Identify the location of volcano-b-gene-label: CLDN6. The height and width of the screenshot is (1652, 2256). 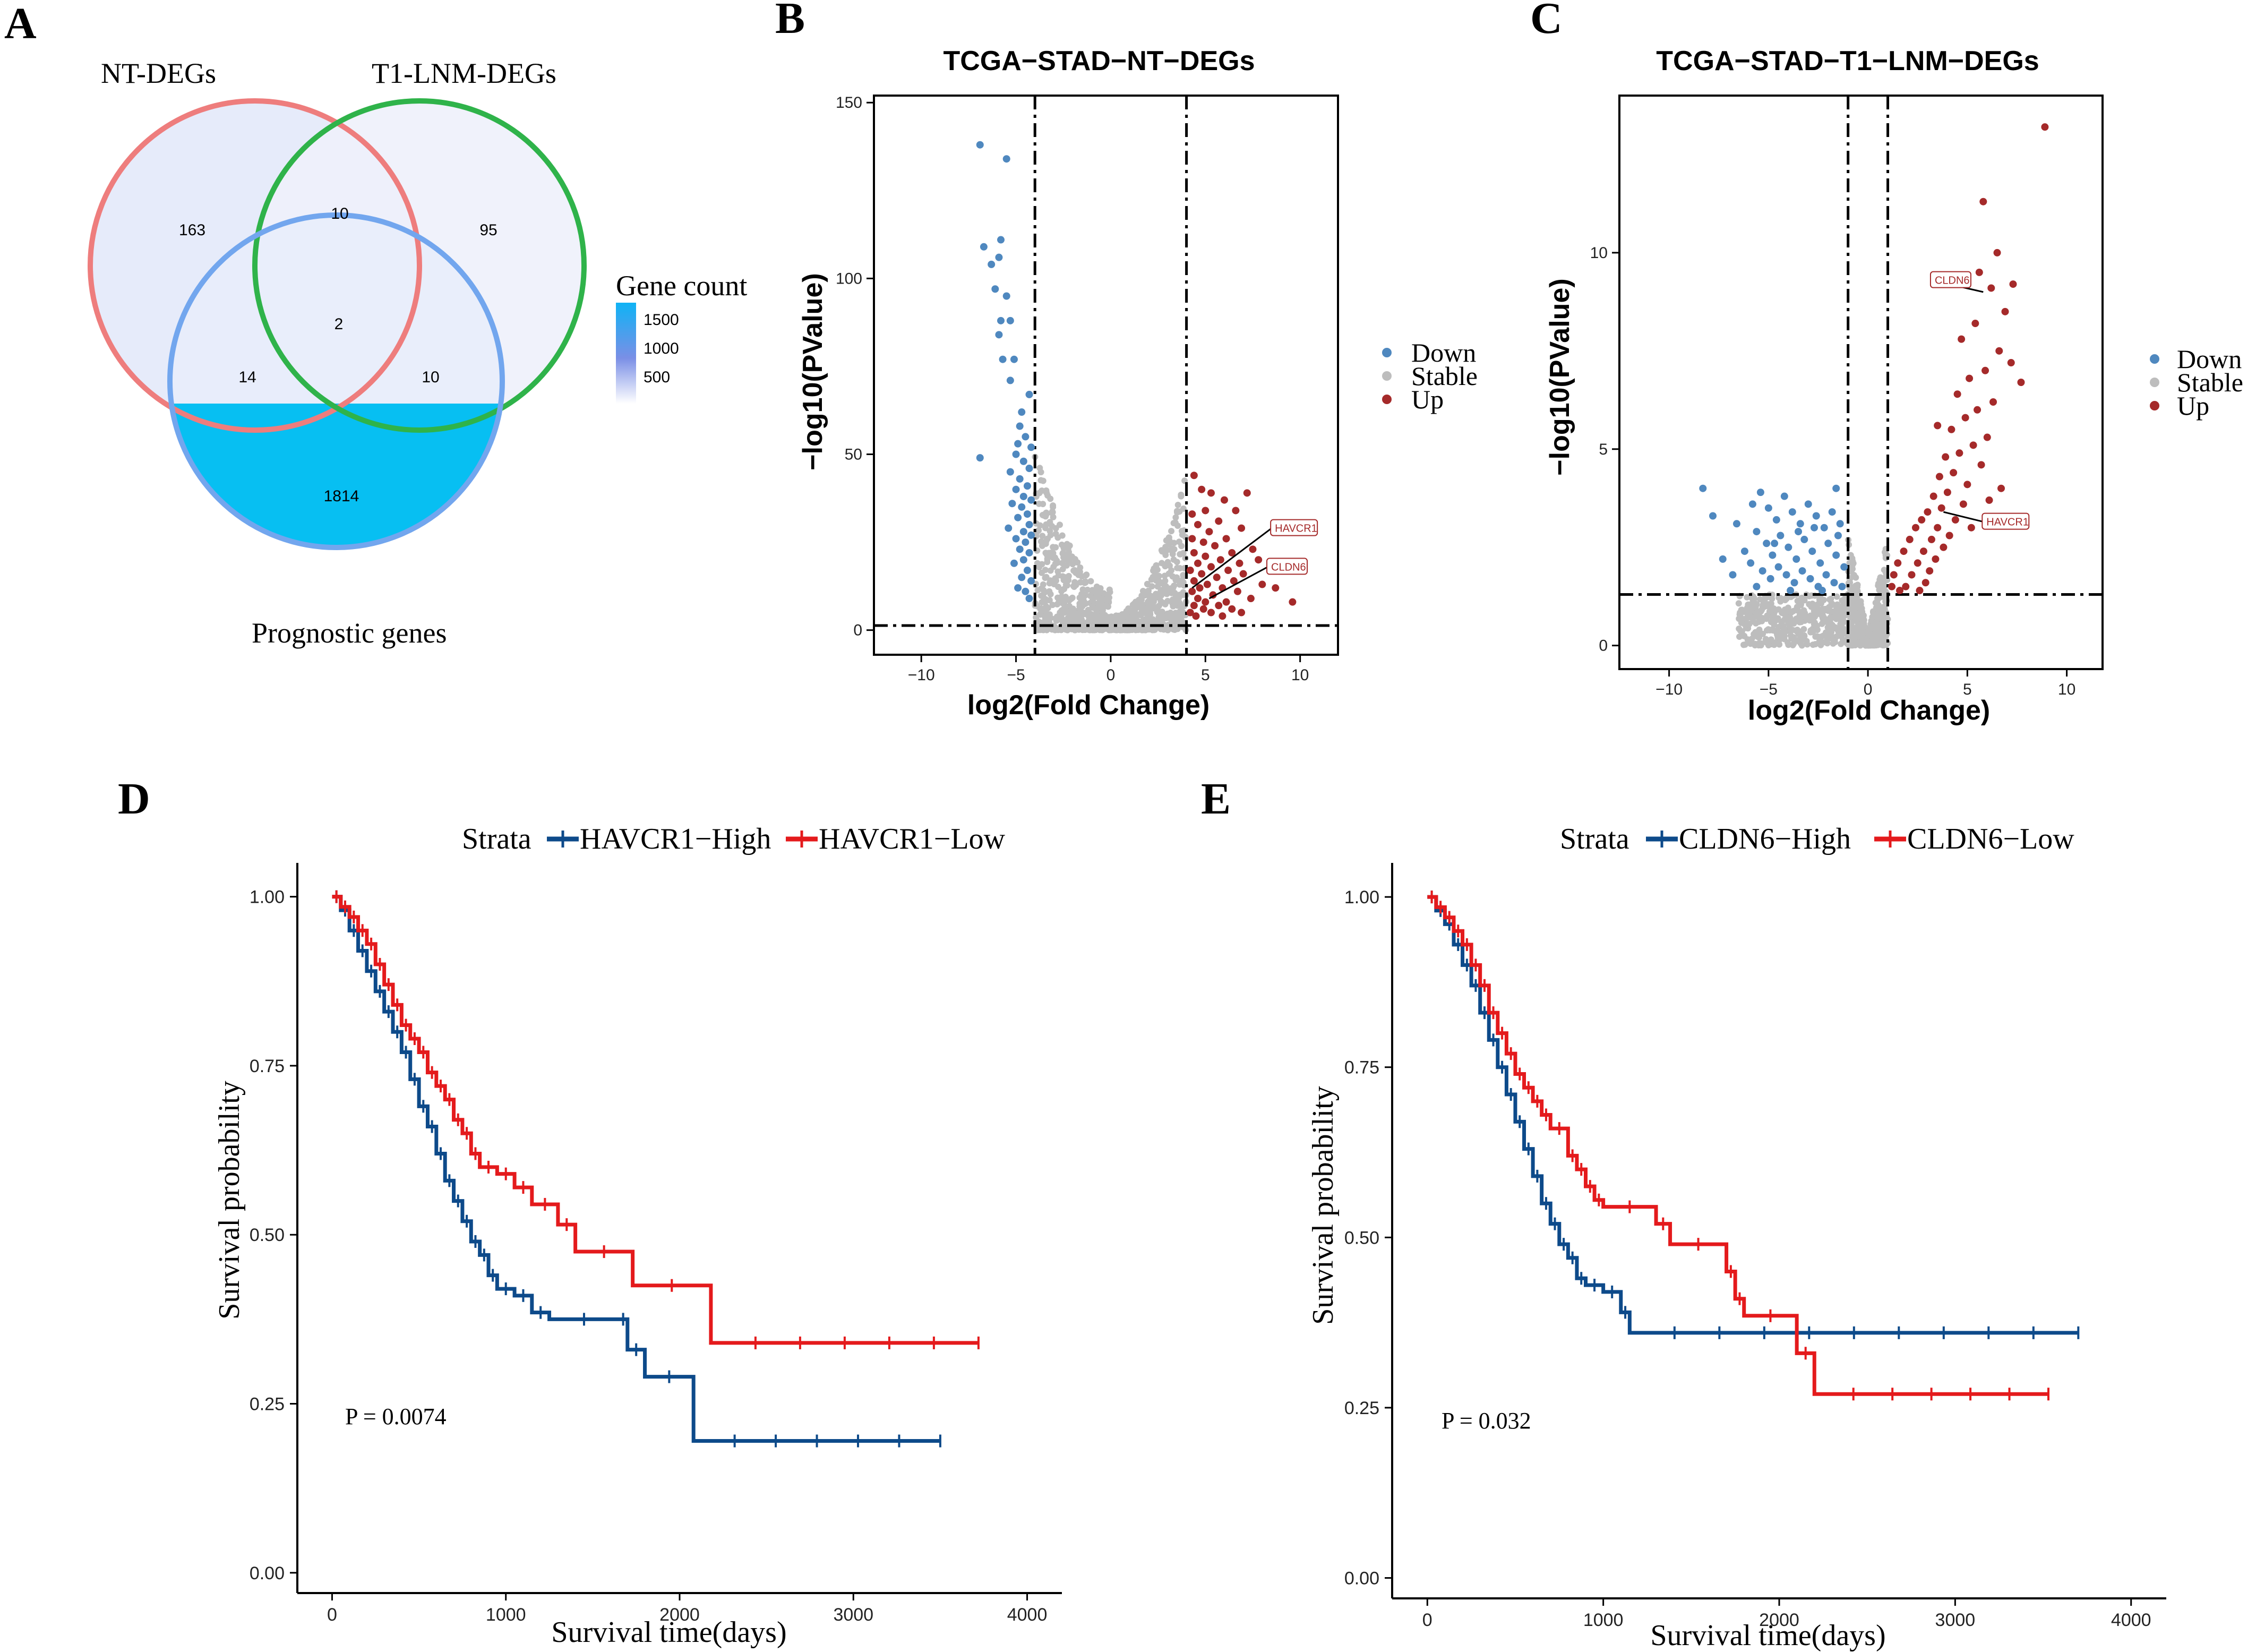
(1288, 567).